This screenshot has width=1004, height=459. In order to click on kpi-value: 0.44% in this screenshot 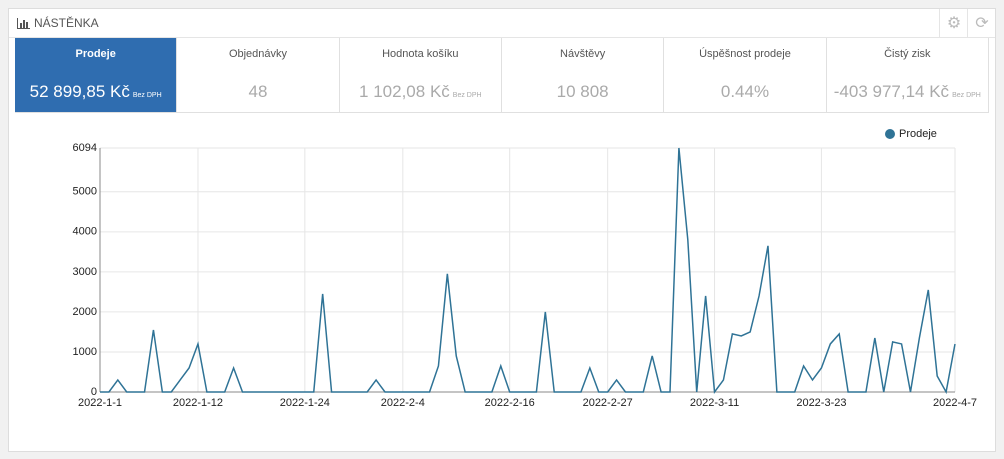, I will do `click(744, 92)`.